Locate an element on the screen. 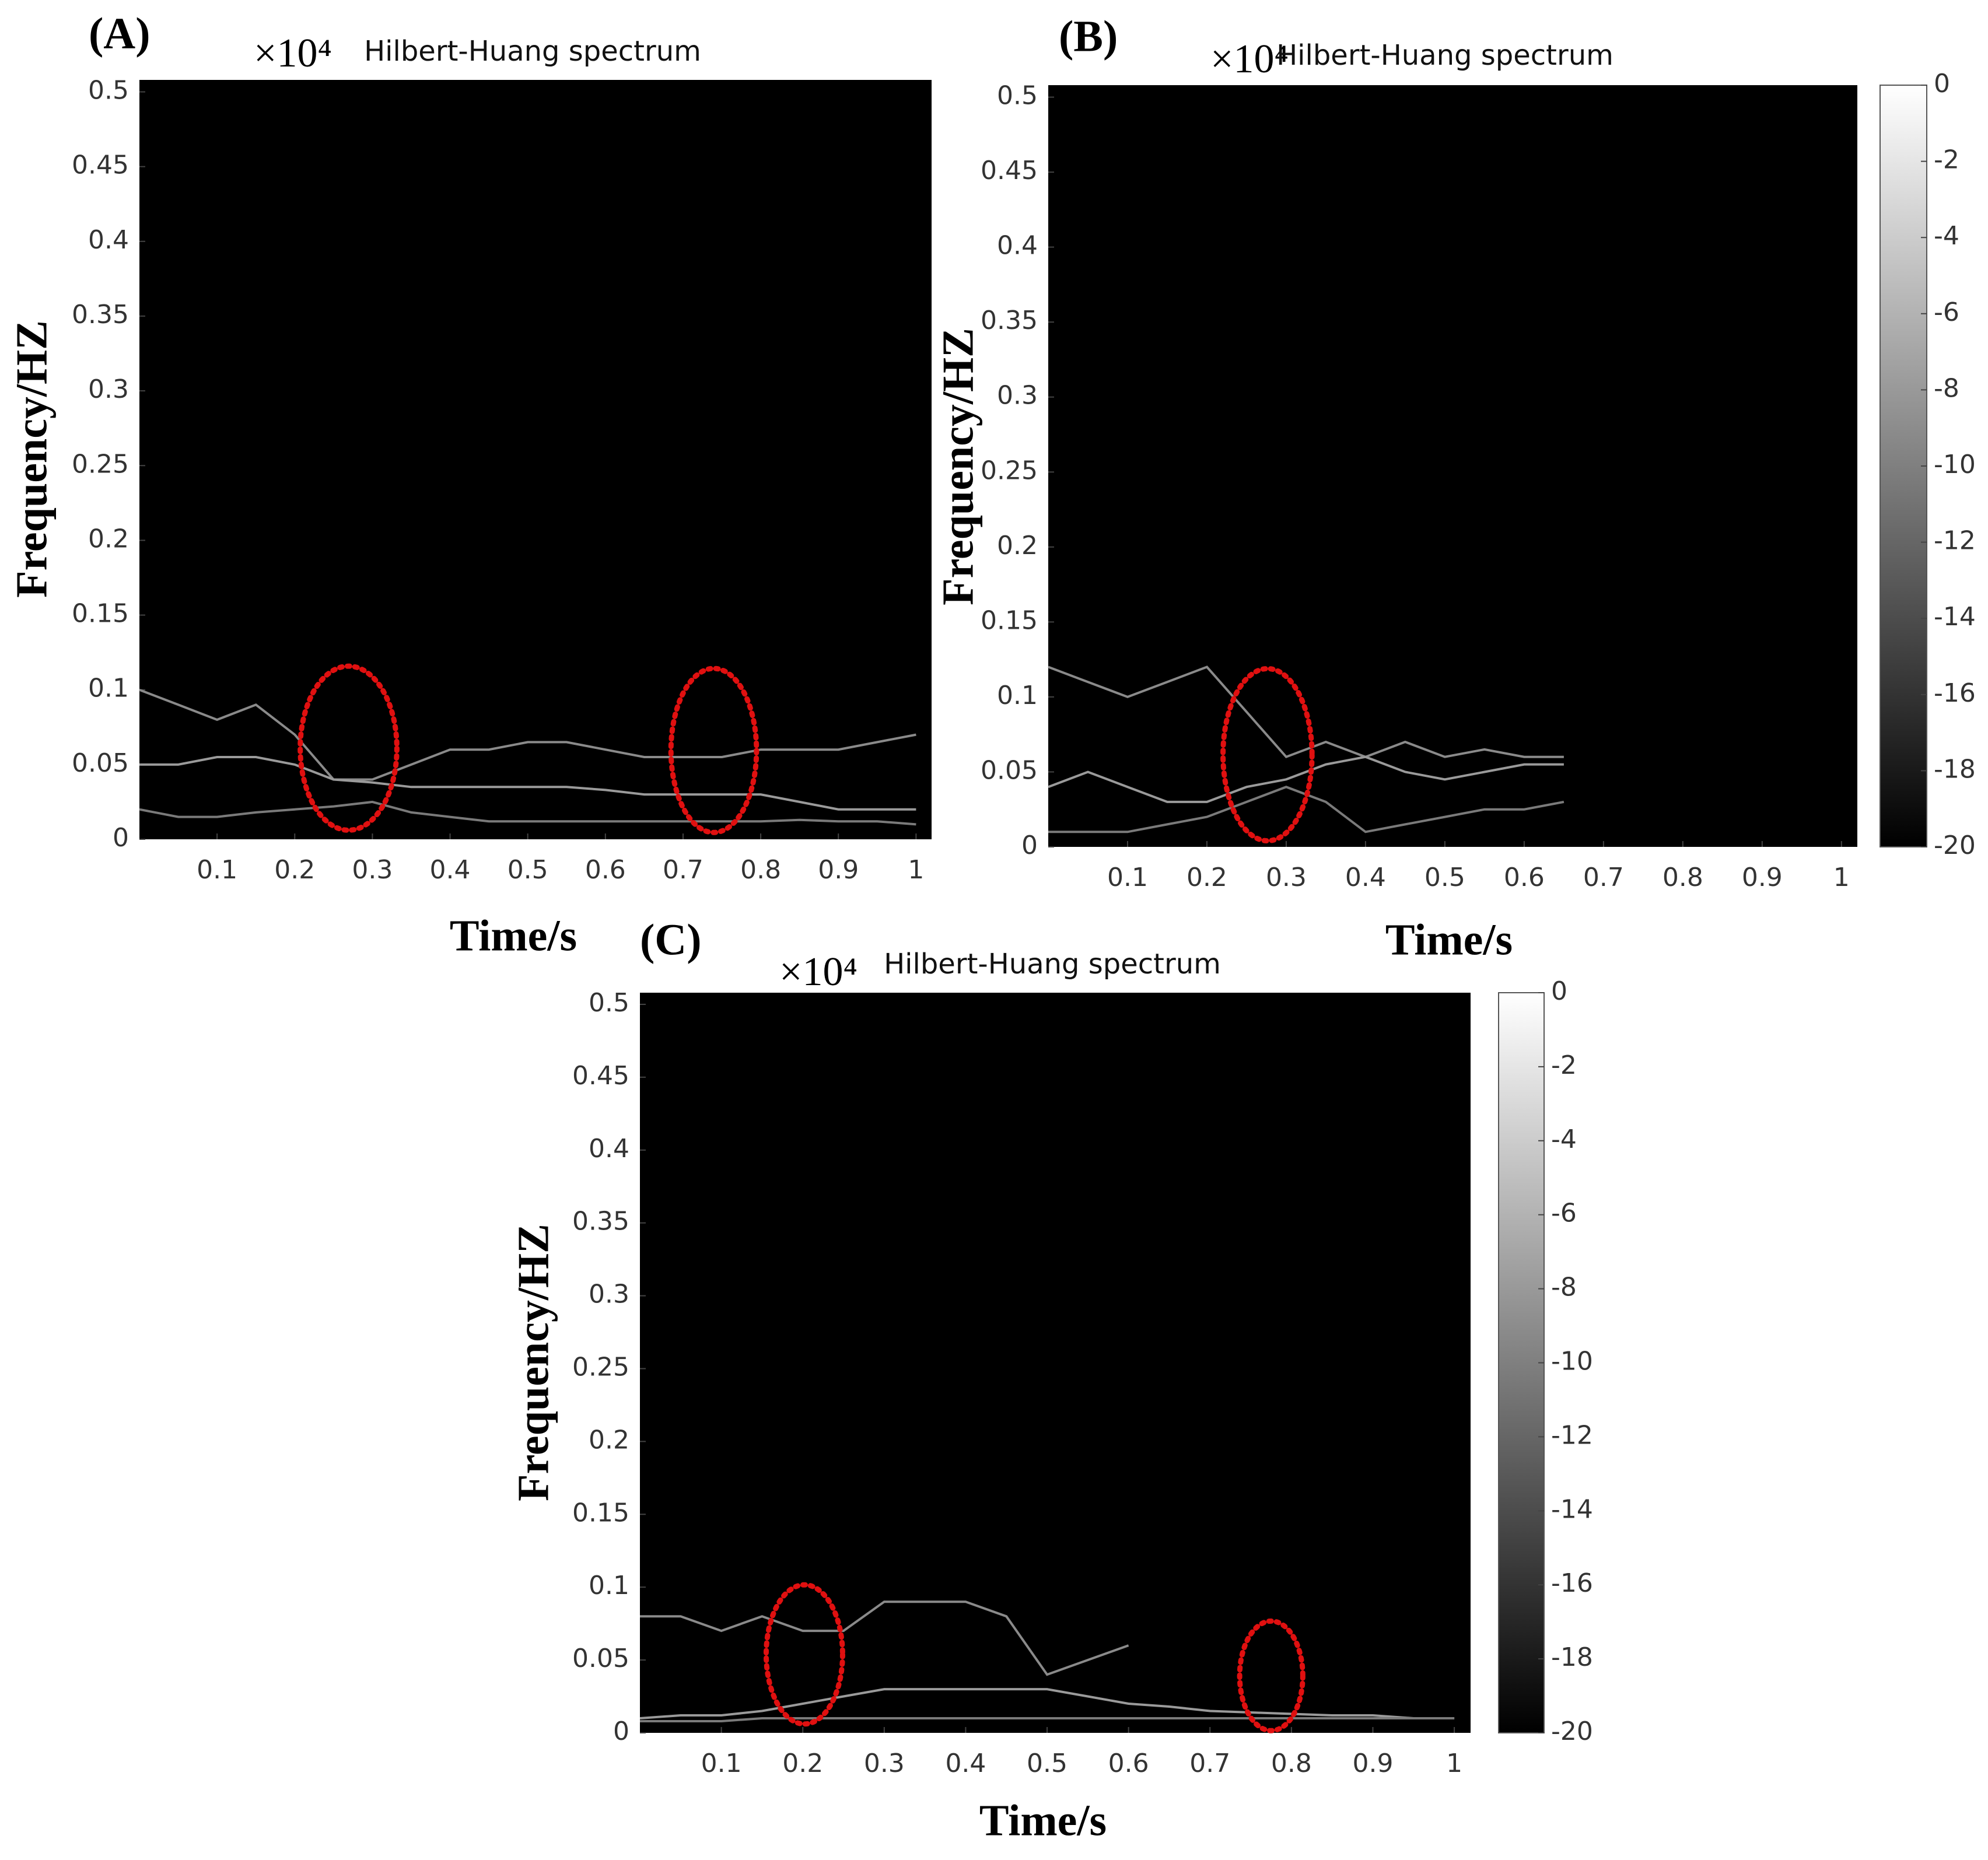 Image resolution: width=1988 pixels, height=1860 pixels. colorbar-tick-label: -16 is located at coordinates (1955, 693).